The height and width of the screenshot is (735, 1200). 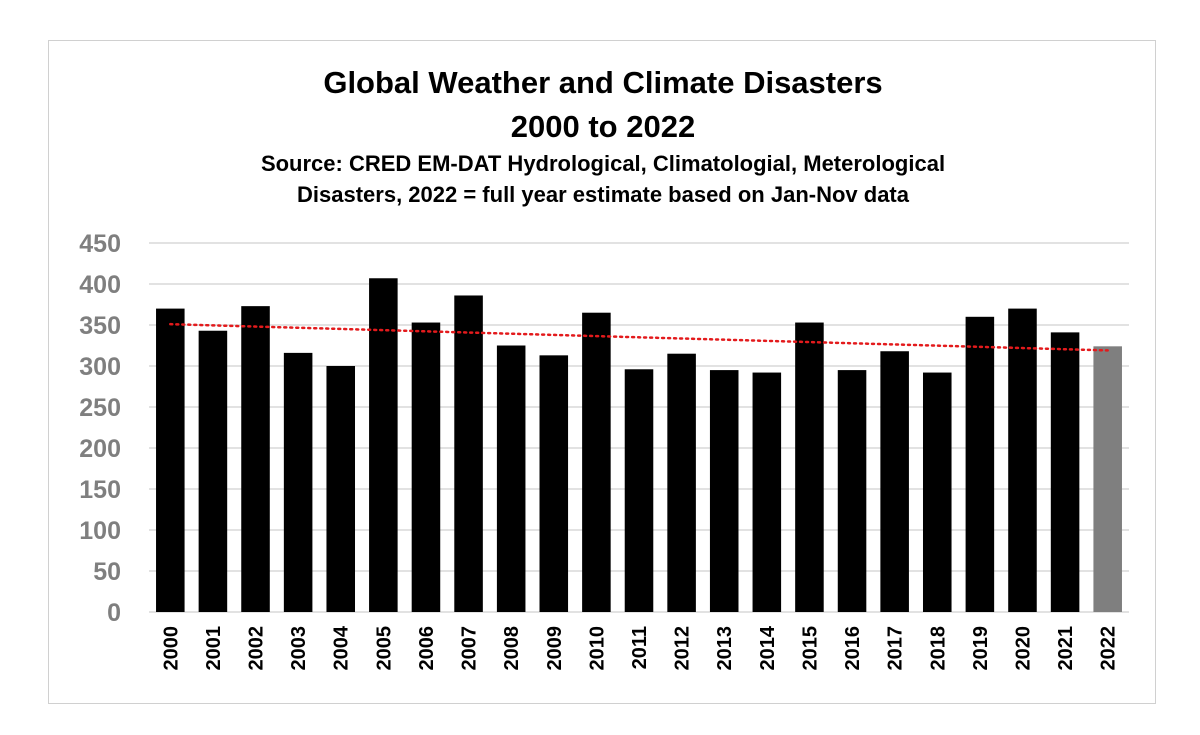 I want to click on chart-title-line-2: 2000 to 2022, so click(x=603, y=126).